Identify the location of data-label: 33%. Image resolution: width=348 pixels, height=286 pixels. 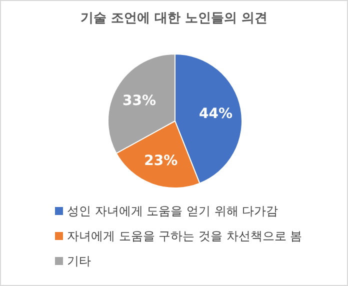
(139, 100).